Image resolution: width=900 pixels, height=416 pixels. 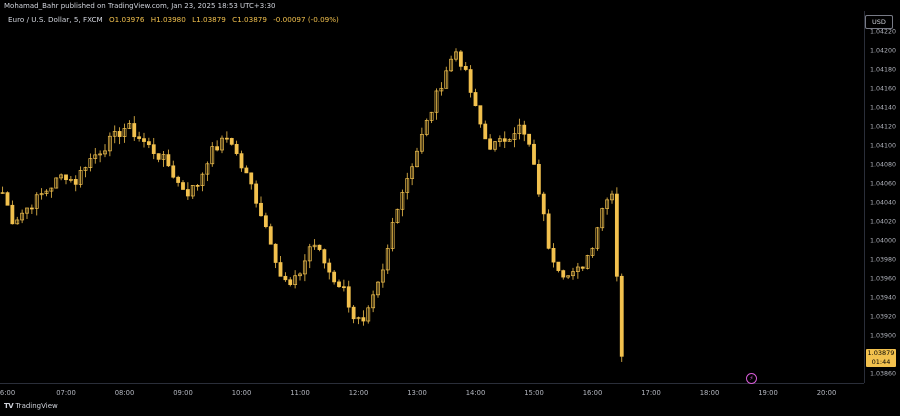 What do you see at coordinates (242, 393) in the screenshot?
I see `x-tick-label: 10:00` at bounding box center [242, 393].